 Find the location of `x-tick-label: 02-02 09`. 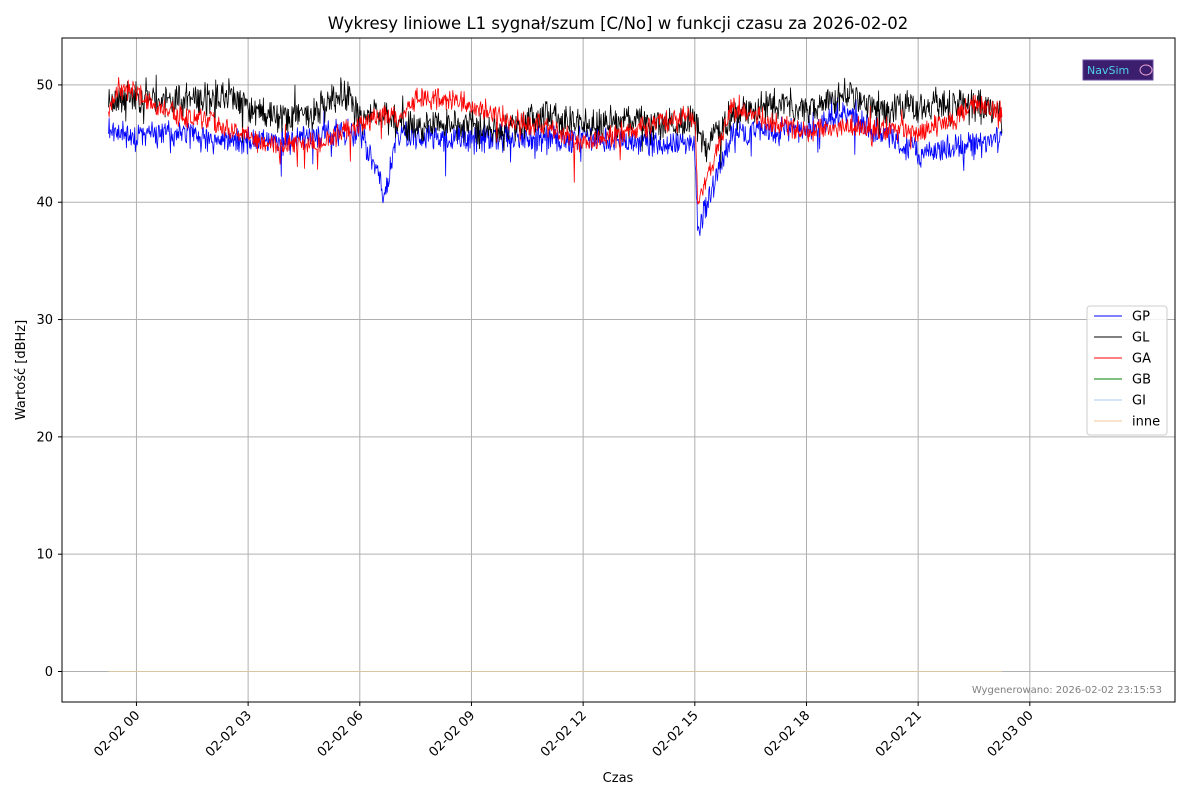

x-tick-label: 02-02 09 is located at coordinates (452, 734).